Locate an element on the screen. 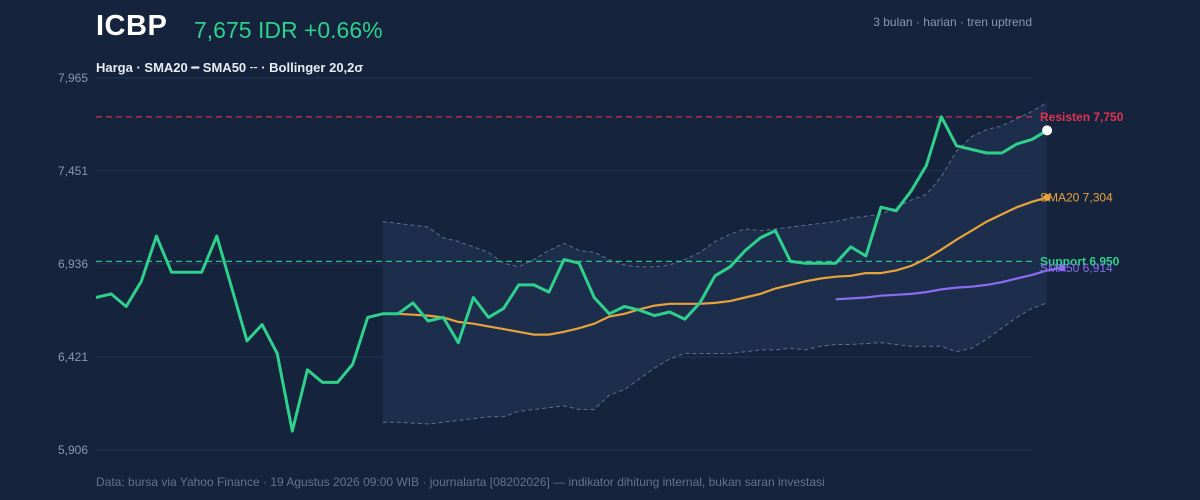 Image resolution: width=1200 pixels, height=500 pixels. sma20-end-label: SMA20 7,304 is located at coordinates (1076, 197).